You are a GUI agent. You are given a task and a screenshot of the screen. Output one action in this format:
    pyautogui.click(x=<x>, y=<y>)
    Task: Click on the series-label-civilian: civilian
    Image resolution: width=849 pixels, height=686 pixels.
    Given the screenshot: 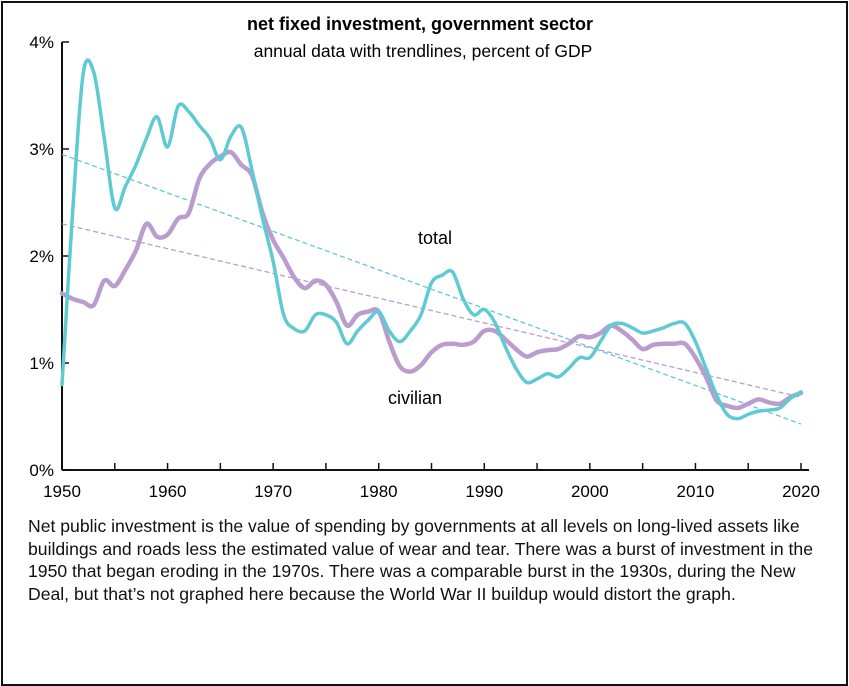 What is the action you would take?
    pyautogui.click(x=415, y=398)
    